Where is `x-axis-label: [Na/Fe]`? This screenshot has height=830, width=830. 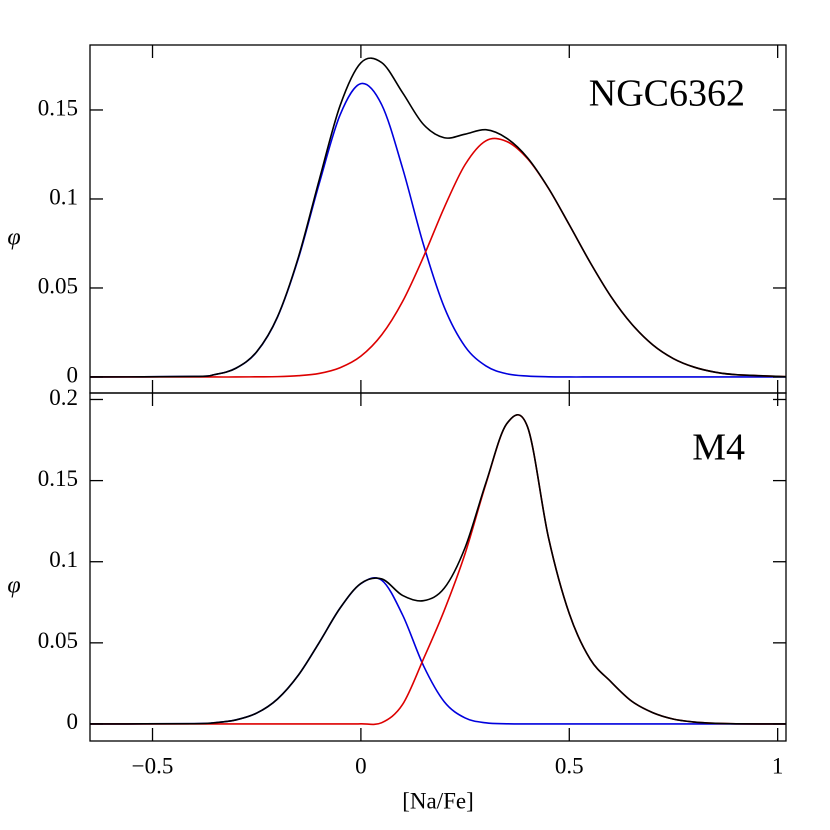 x-axis-label: [Na/Fe] is located at coordinates (438, 800).